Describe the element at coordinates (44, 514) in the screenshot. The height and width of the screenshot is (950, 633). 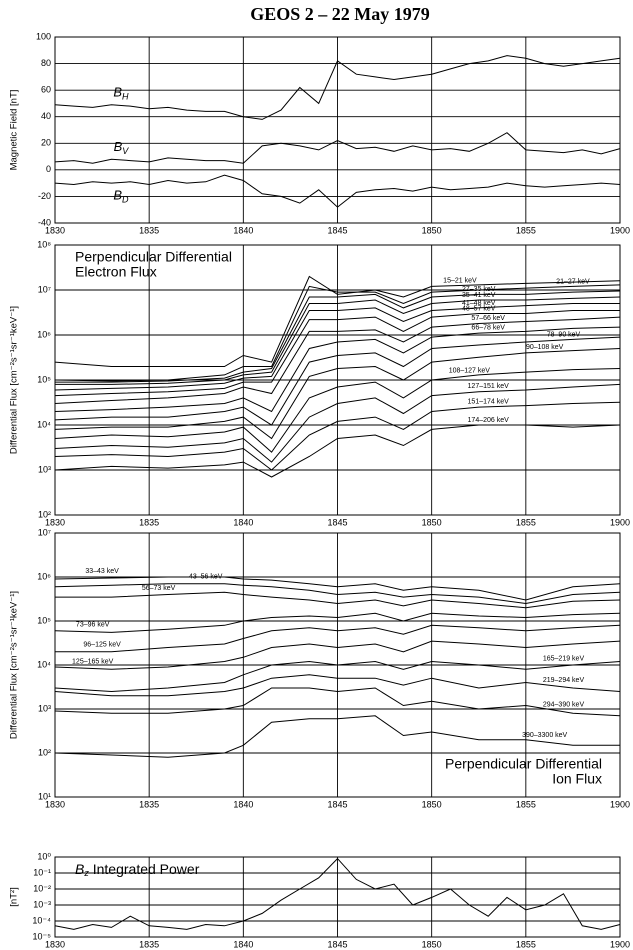
I see `y-tick-label: 10²` at that location.